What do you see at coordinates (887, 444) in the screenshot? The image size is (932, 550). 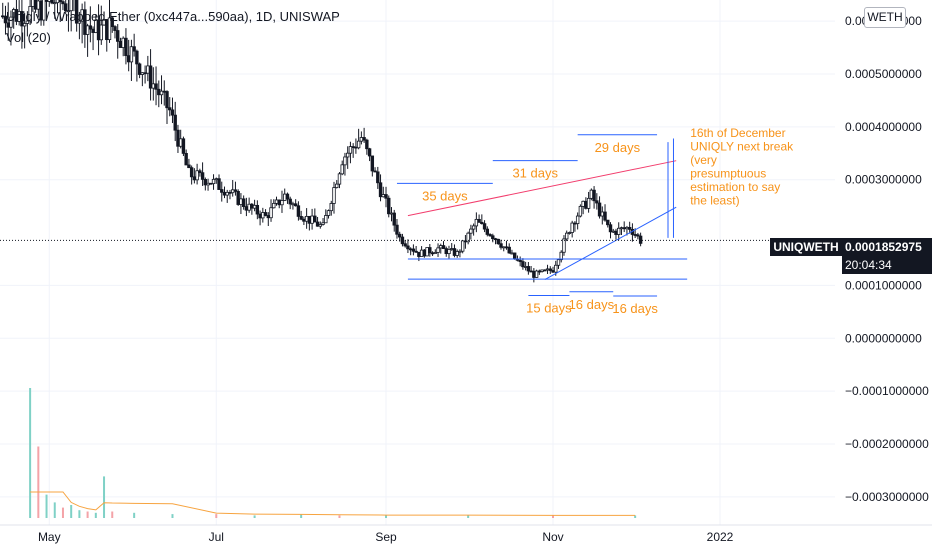 I see `price-tick-label: −0.0002000000` at bounding box center [887, 444].